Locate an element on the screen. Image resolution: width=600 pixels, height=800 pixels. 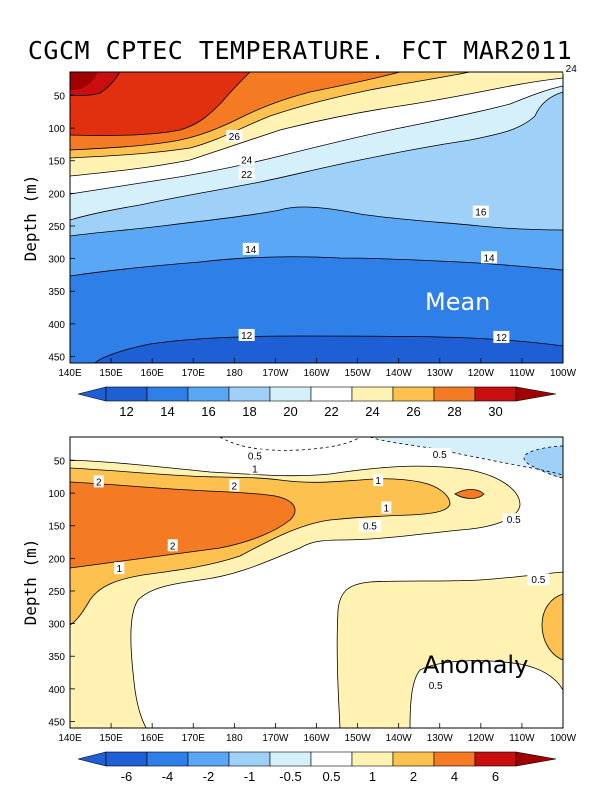
contour-label: 16 is located at coordinates (481, 213).